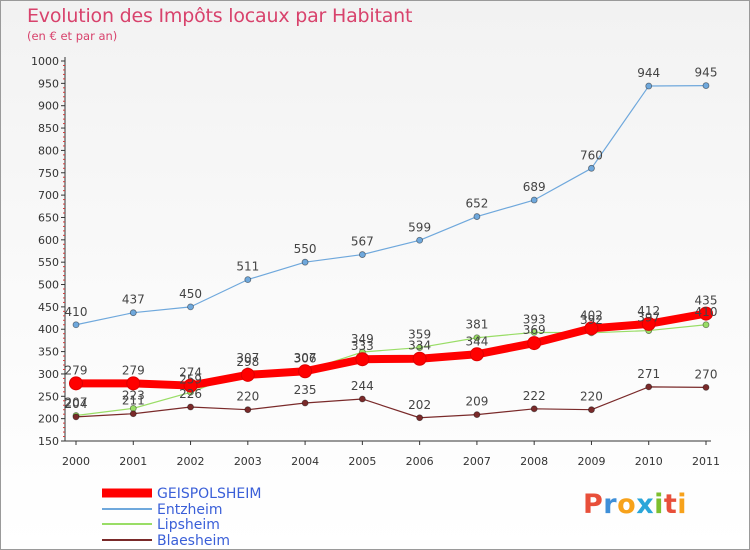 The width and height of the screenshot is (750, 550). What do you see at coordinates (76, 404) in the screenshot?
I see `data-label-blaesheim: 204` at bounding box center [76, 404].